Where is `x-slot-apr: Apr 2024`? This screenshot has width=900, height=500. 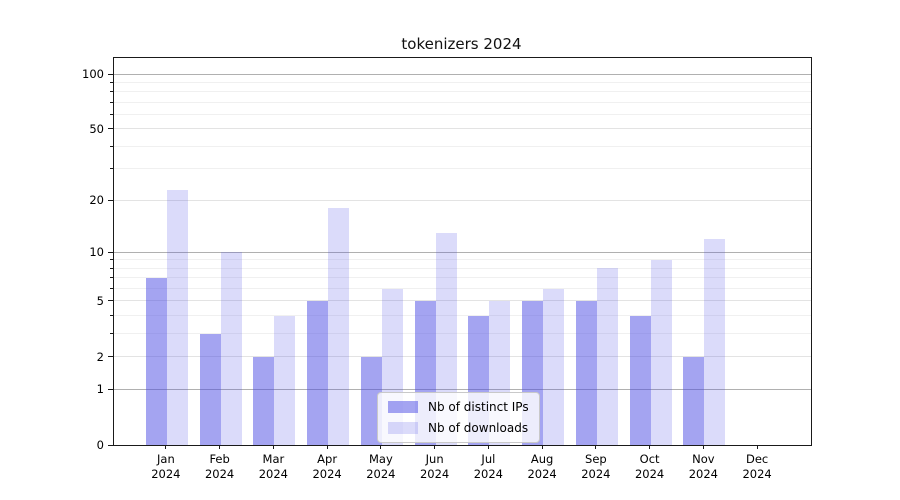
x-slot-apr: Apr 2024 is located at coordinates (327, 463).